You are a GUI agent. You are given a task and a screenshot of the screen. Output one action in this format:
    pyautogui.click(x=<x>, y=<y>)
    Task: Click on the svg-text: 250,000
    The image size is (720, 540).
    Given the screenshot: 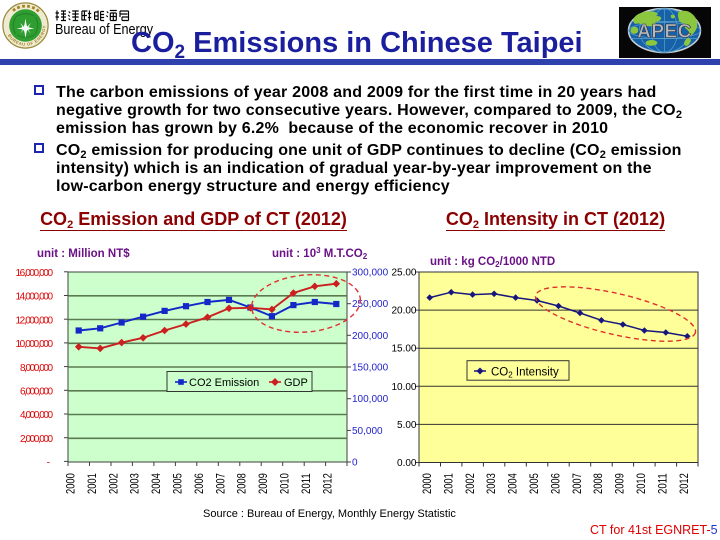 What is the action you would take?
    pyautogui.click(x=370, y=304)
    